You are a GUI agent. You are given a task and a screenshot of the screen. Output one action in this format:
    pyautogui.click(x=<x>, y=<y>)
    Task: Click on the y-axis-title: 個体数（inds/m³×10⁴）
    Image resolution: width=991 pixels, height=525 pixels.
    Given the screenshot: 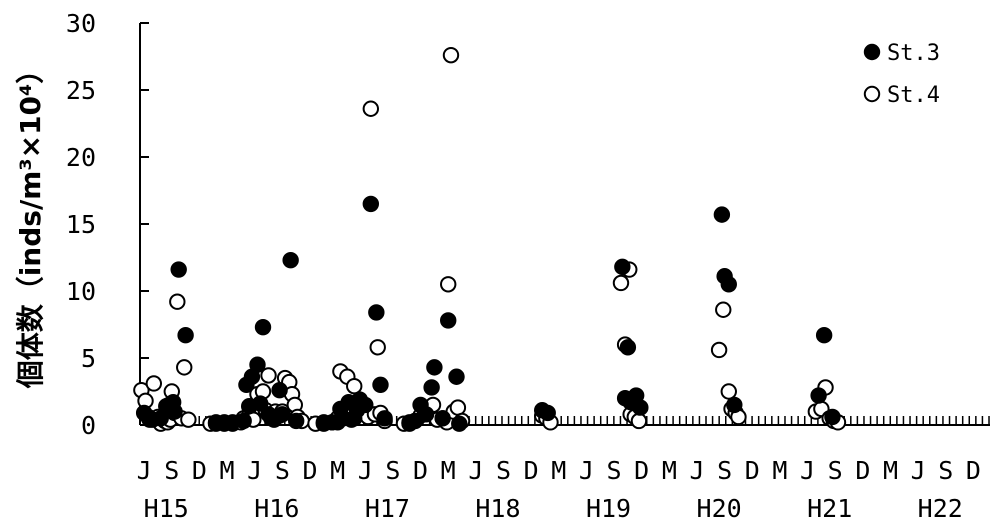 What is the action you would take?
    pyautogui.click(x=30, y=223)
    